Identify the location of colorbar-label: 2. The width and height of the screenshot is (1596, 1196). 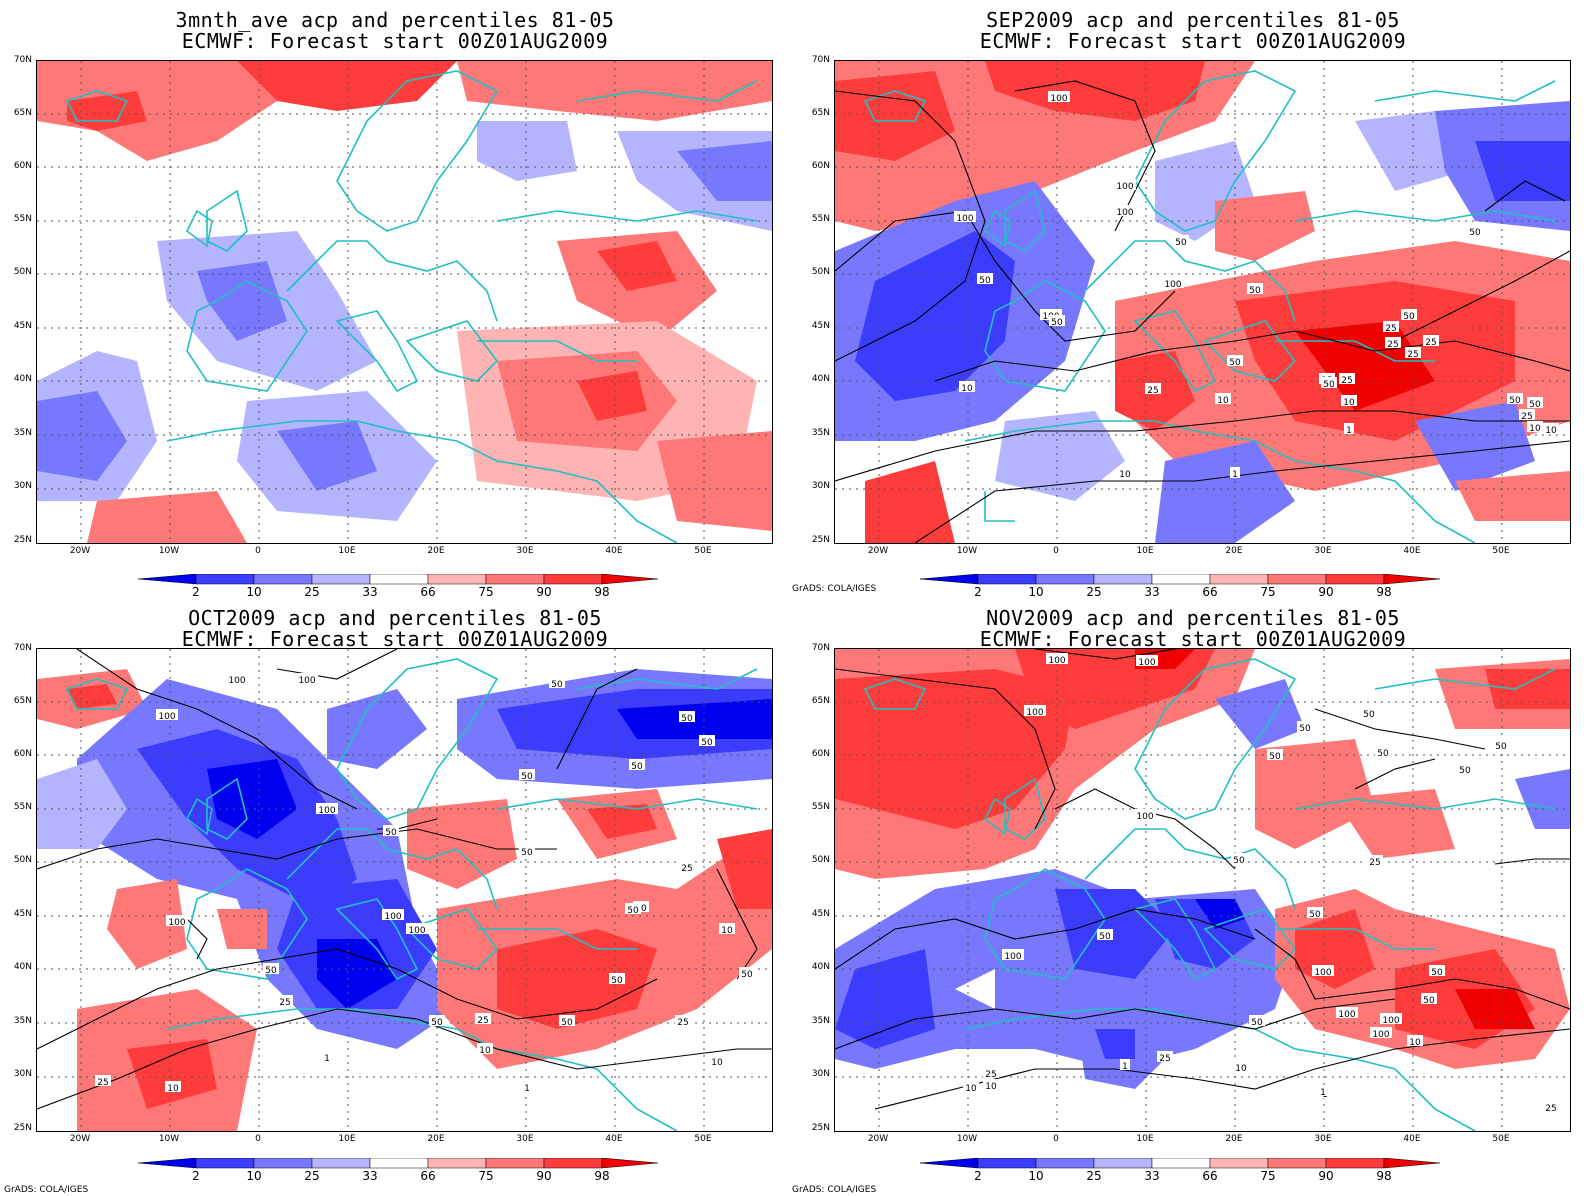
(196, 592).